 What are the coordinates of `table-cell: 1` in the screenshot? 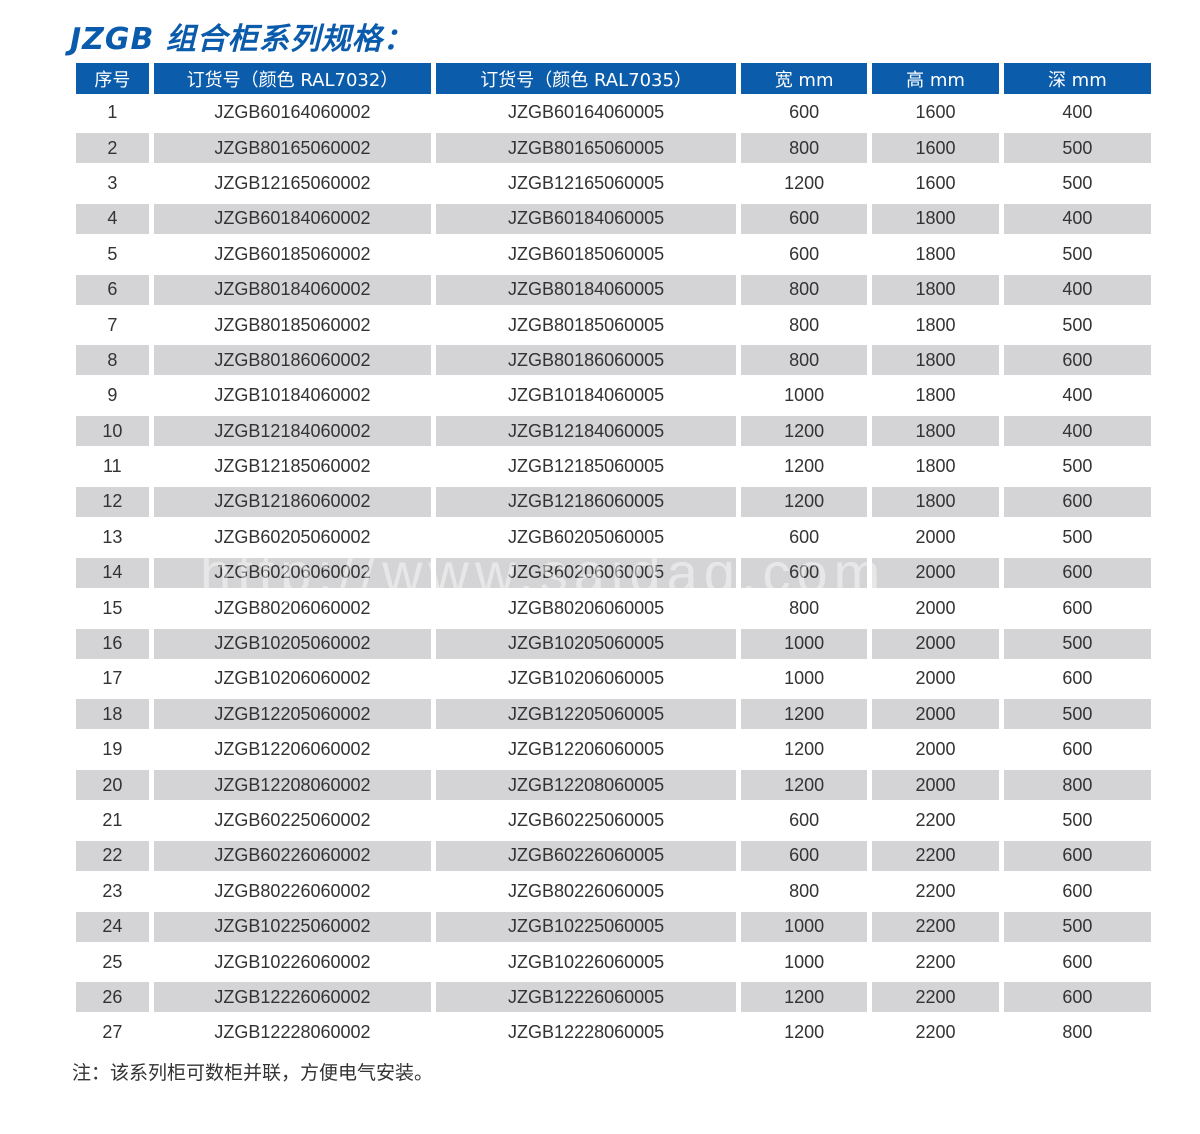 It's located at (112, 112).